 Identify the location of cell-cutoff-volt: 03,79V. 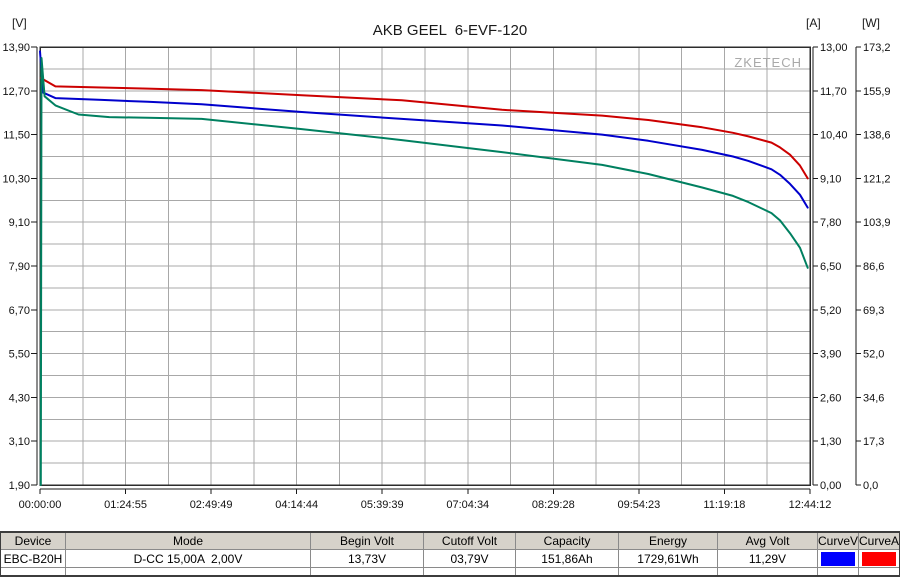
(470, 558).